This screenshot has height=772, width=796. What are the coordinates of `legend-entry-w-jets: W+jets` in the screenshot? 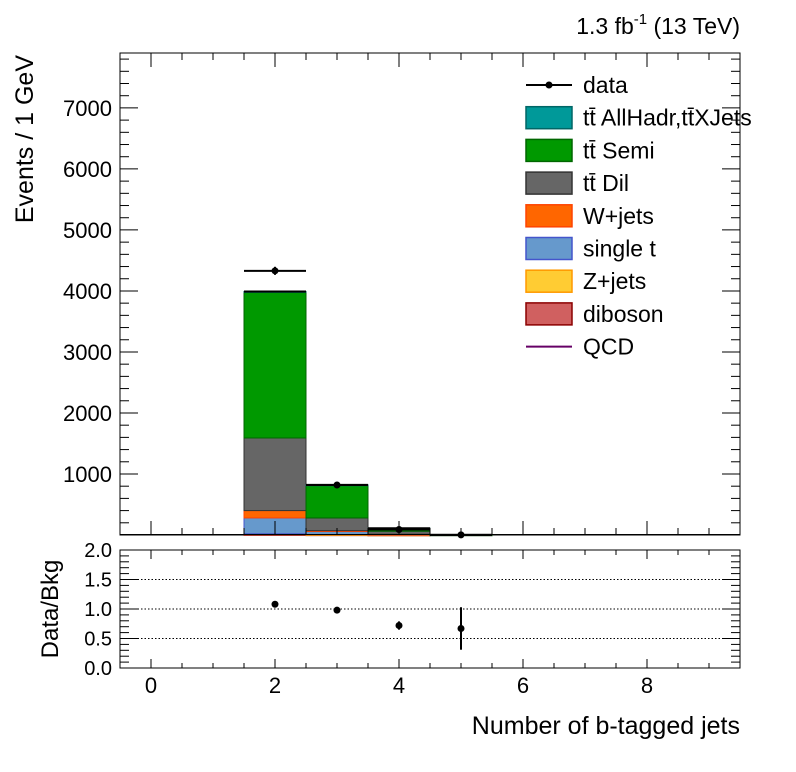 It's located at (589, 216).